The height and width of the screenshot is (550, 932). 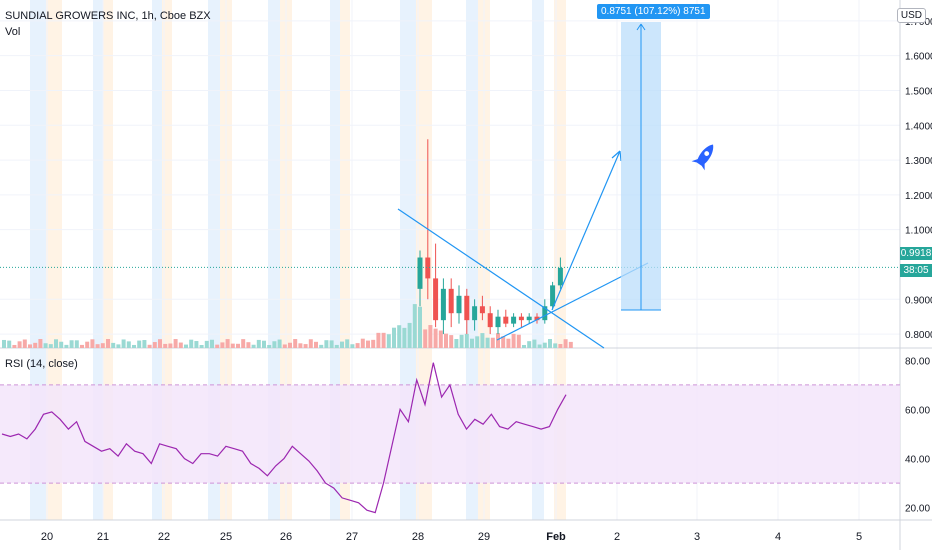 I want to click on time-tick-label: 5, so click(x=859, y=537).